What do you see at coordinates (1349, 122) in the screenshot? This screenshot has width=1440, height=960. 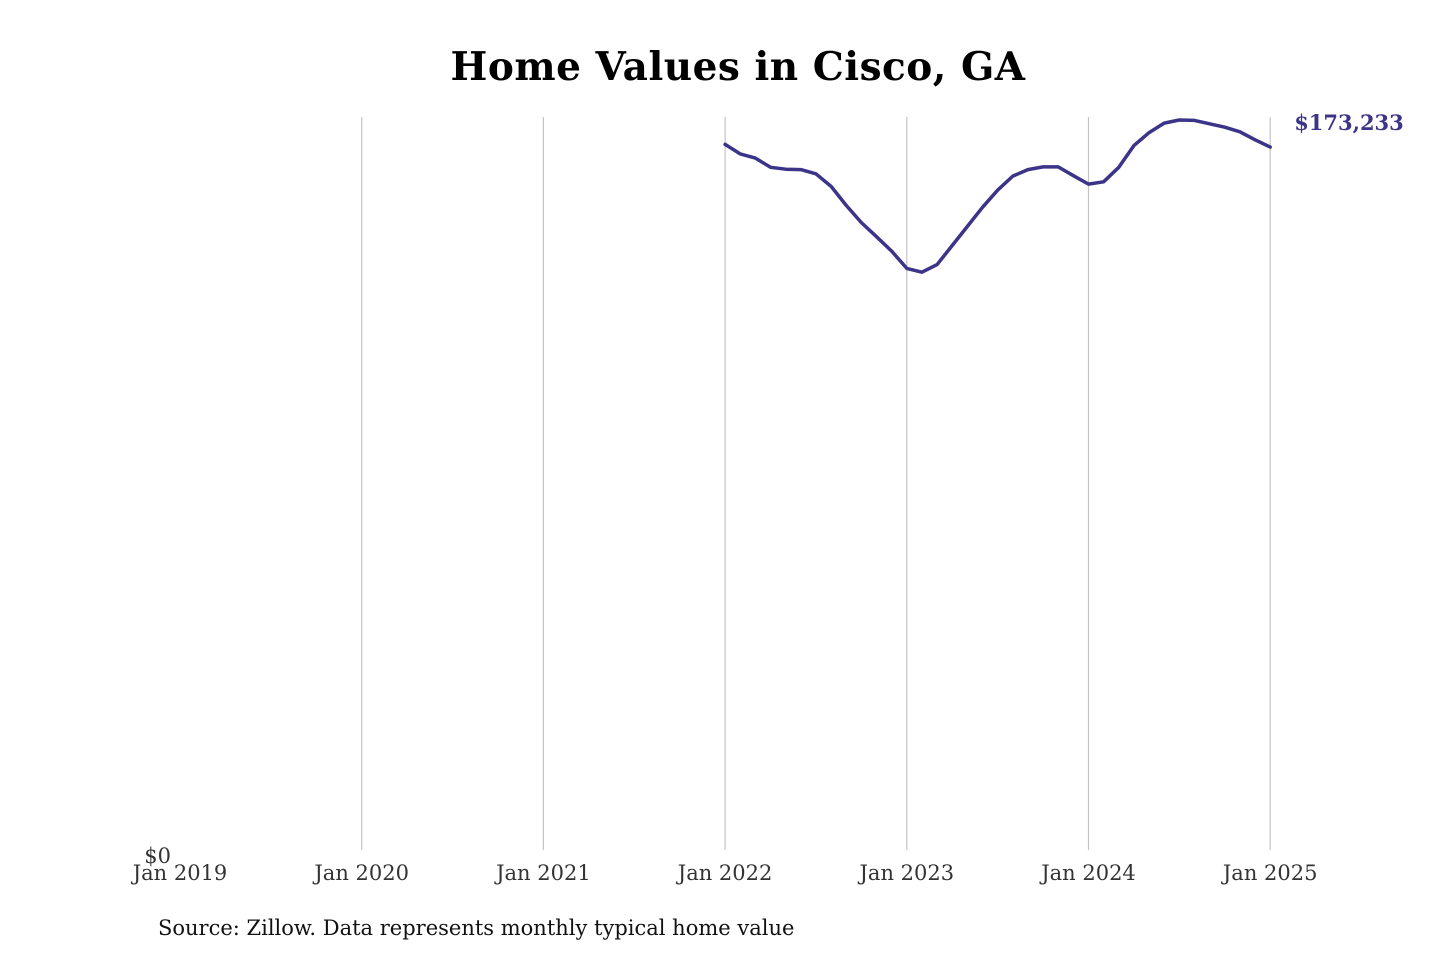 I see `end-value-label: $173,233` at bounding box center [1349, 122].